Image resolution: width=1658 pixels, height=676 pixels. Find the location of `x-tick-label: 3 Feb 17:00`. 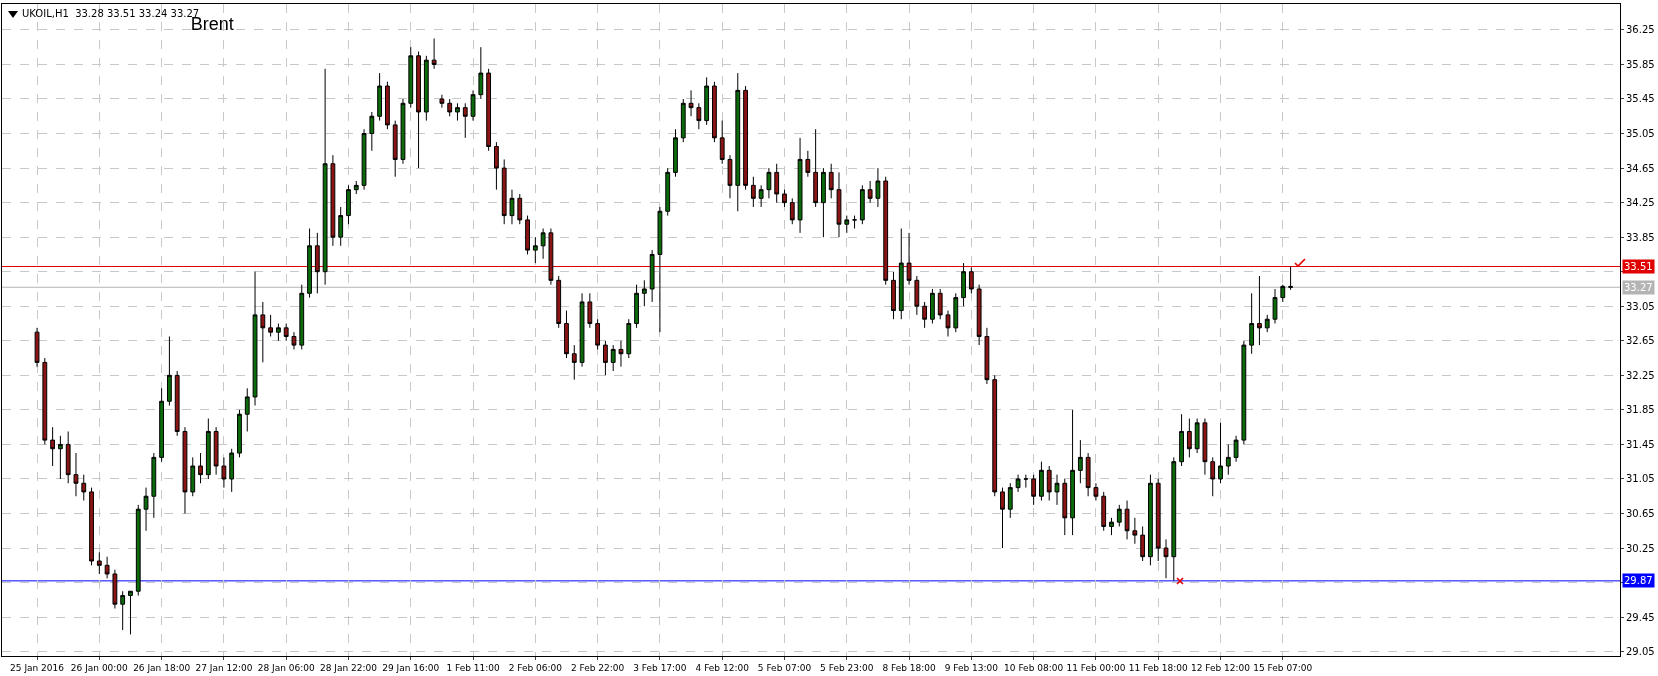

x-tick-label: 3 Feb 17:00 is located at coordinates (660, 667).